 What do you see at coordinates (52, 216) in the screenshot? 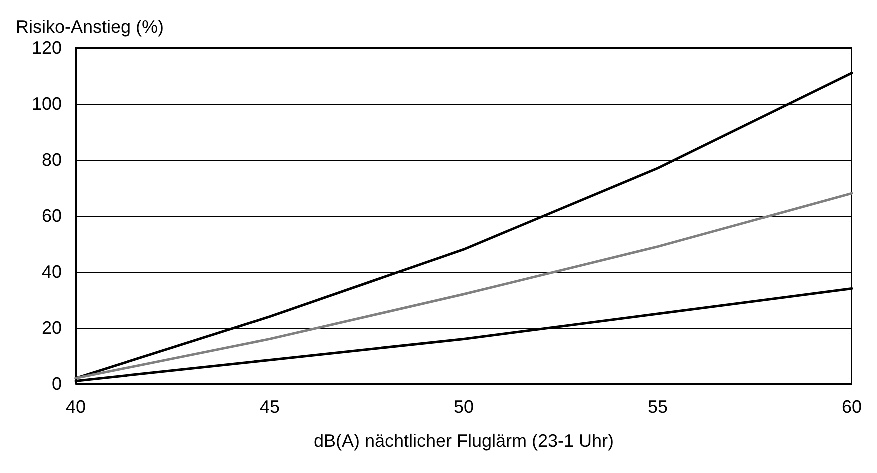
I see `y-tick-label: 60` at bounding box center [52, 216].